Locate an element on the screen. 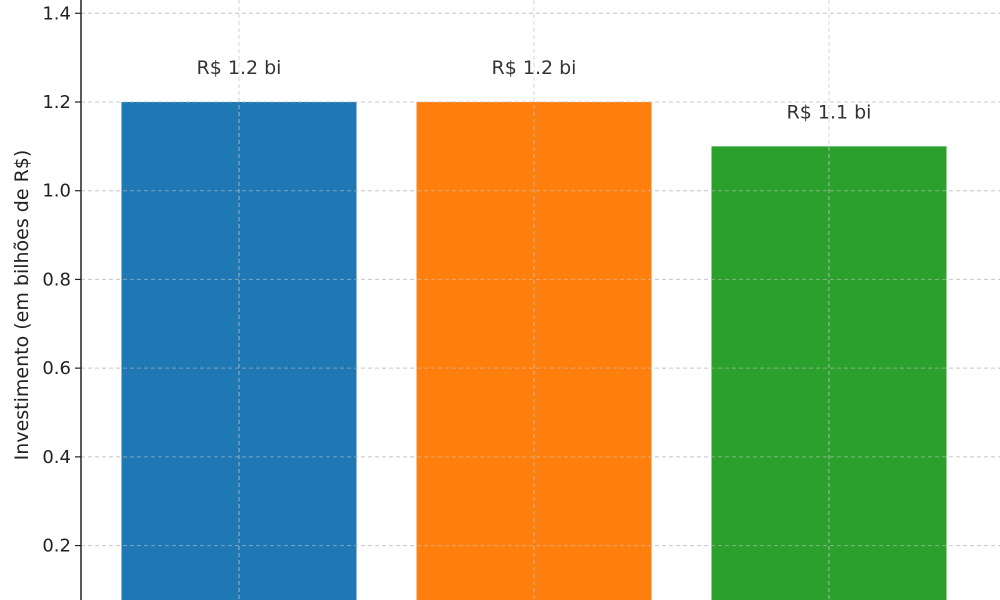 The image size is (1000, 600). y-ticks: 0.2 0.4 0.6 0.8 1.0 1.2 1.4 is located at coordinates (61, 280).